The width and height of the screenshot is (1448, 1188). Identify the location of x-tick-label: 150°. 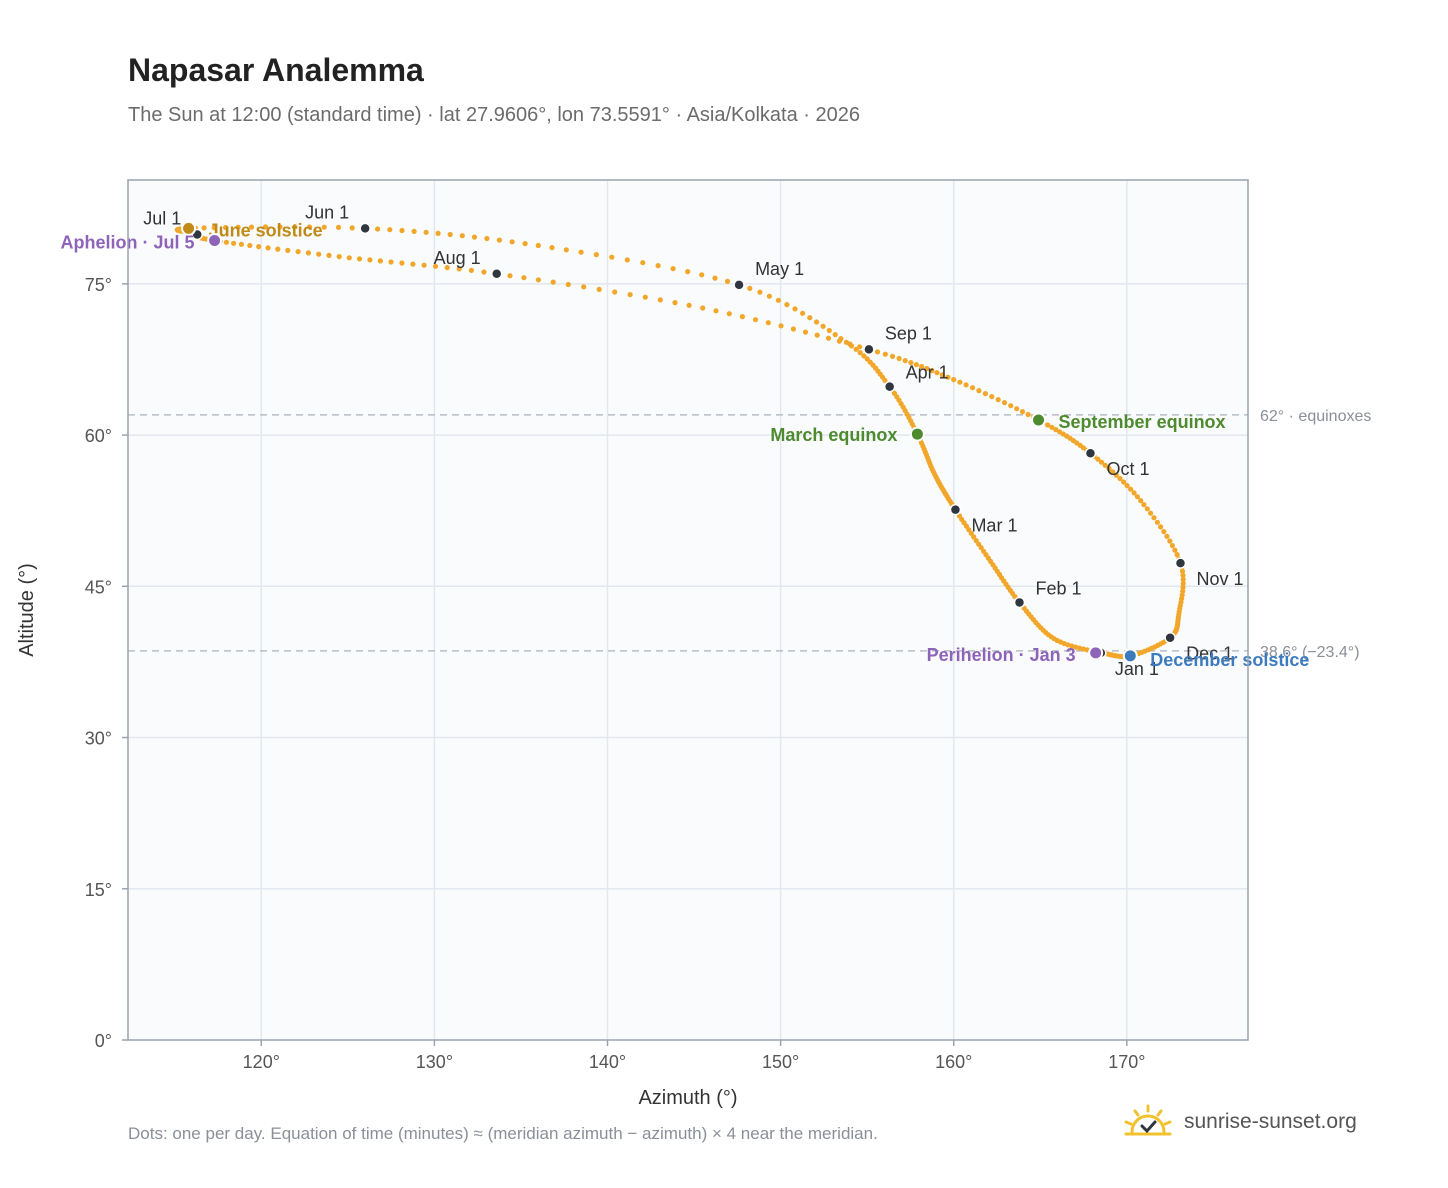
(780, 1062).